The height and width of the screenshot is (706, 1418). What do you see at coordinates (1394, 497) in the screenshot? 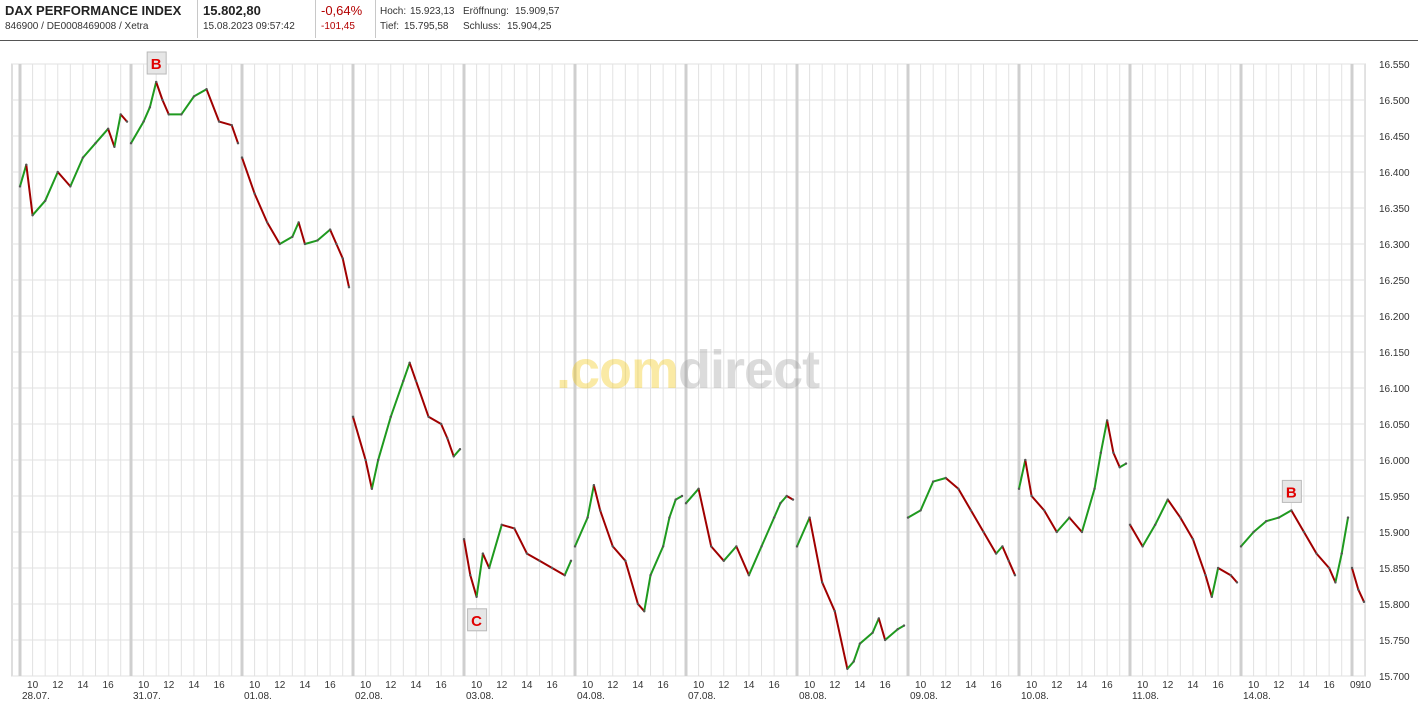
I see `y-tick-label: 15.950` at bounding box center [1394, 497].